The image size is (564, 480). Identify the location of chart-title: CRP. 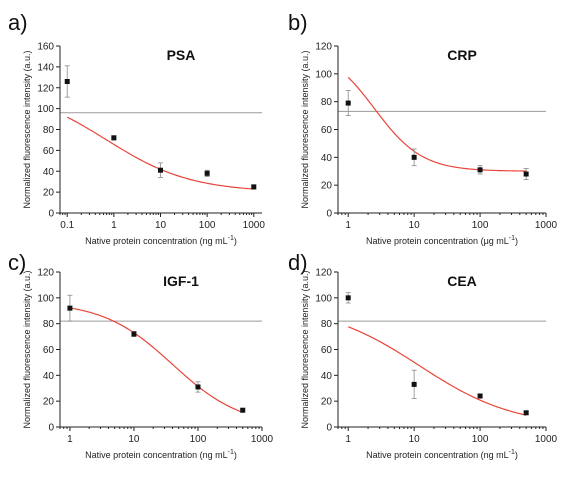
(462, 55).